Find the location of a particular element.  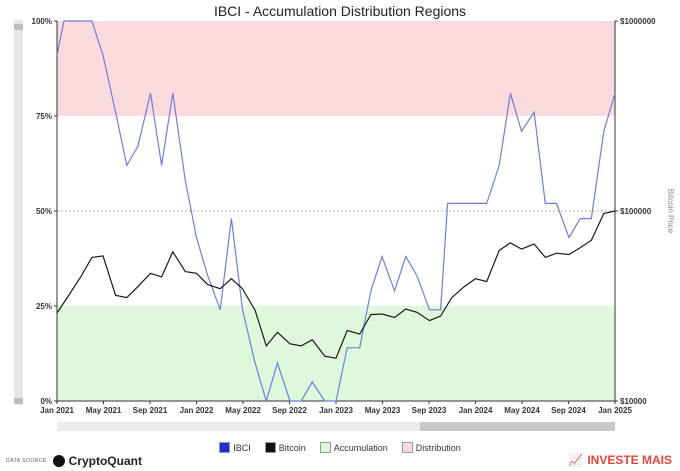

cryptoquant-brand: CryptoQuant is located at coordinates (97, 461).